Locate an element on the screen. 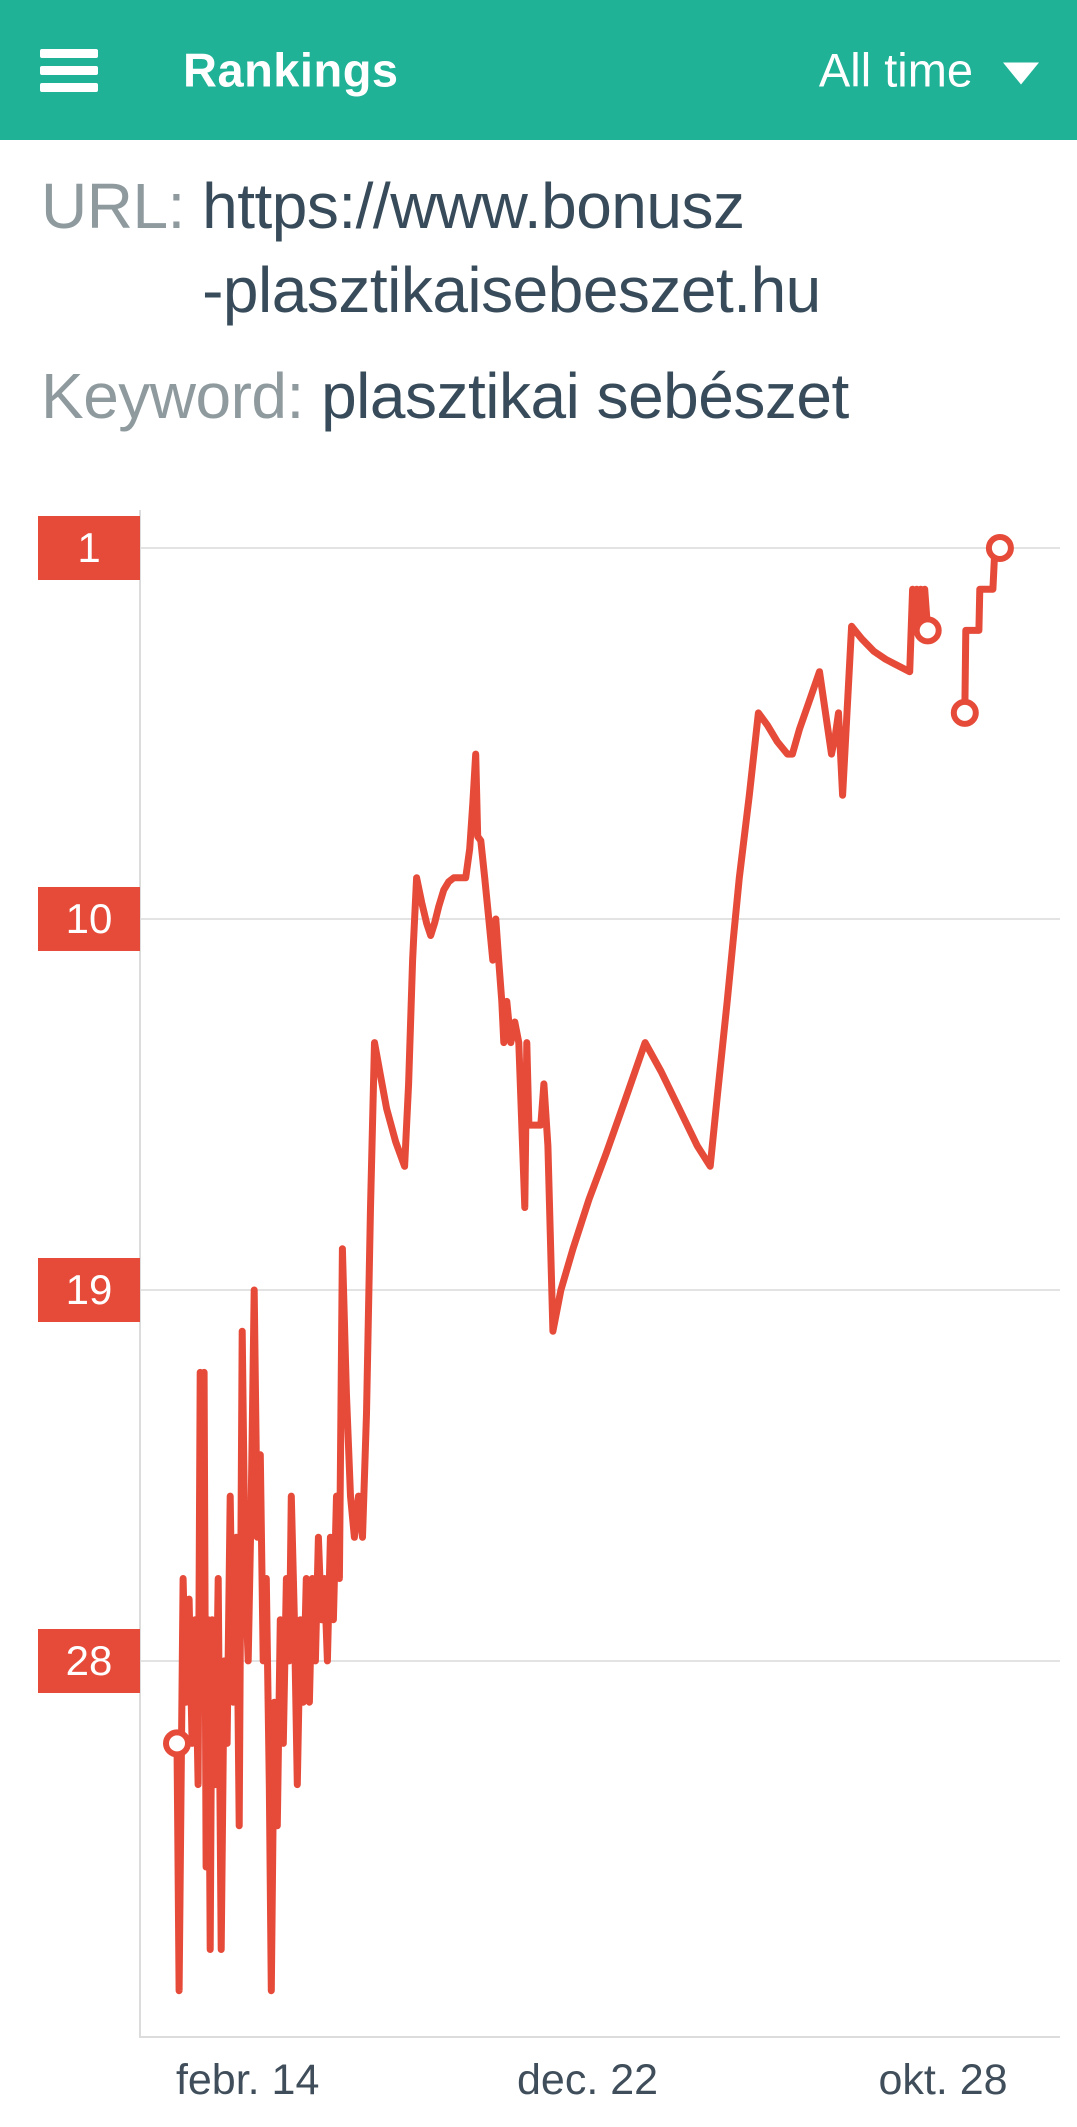 The image size is (1077, 2127). rank-tick-19: 19 is located at coordinates (89, 1289).